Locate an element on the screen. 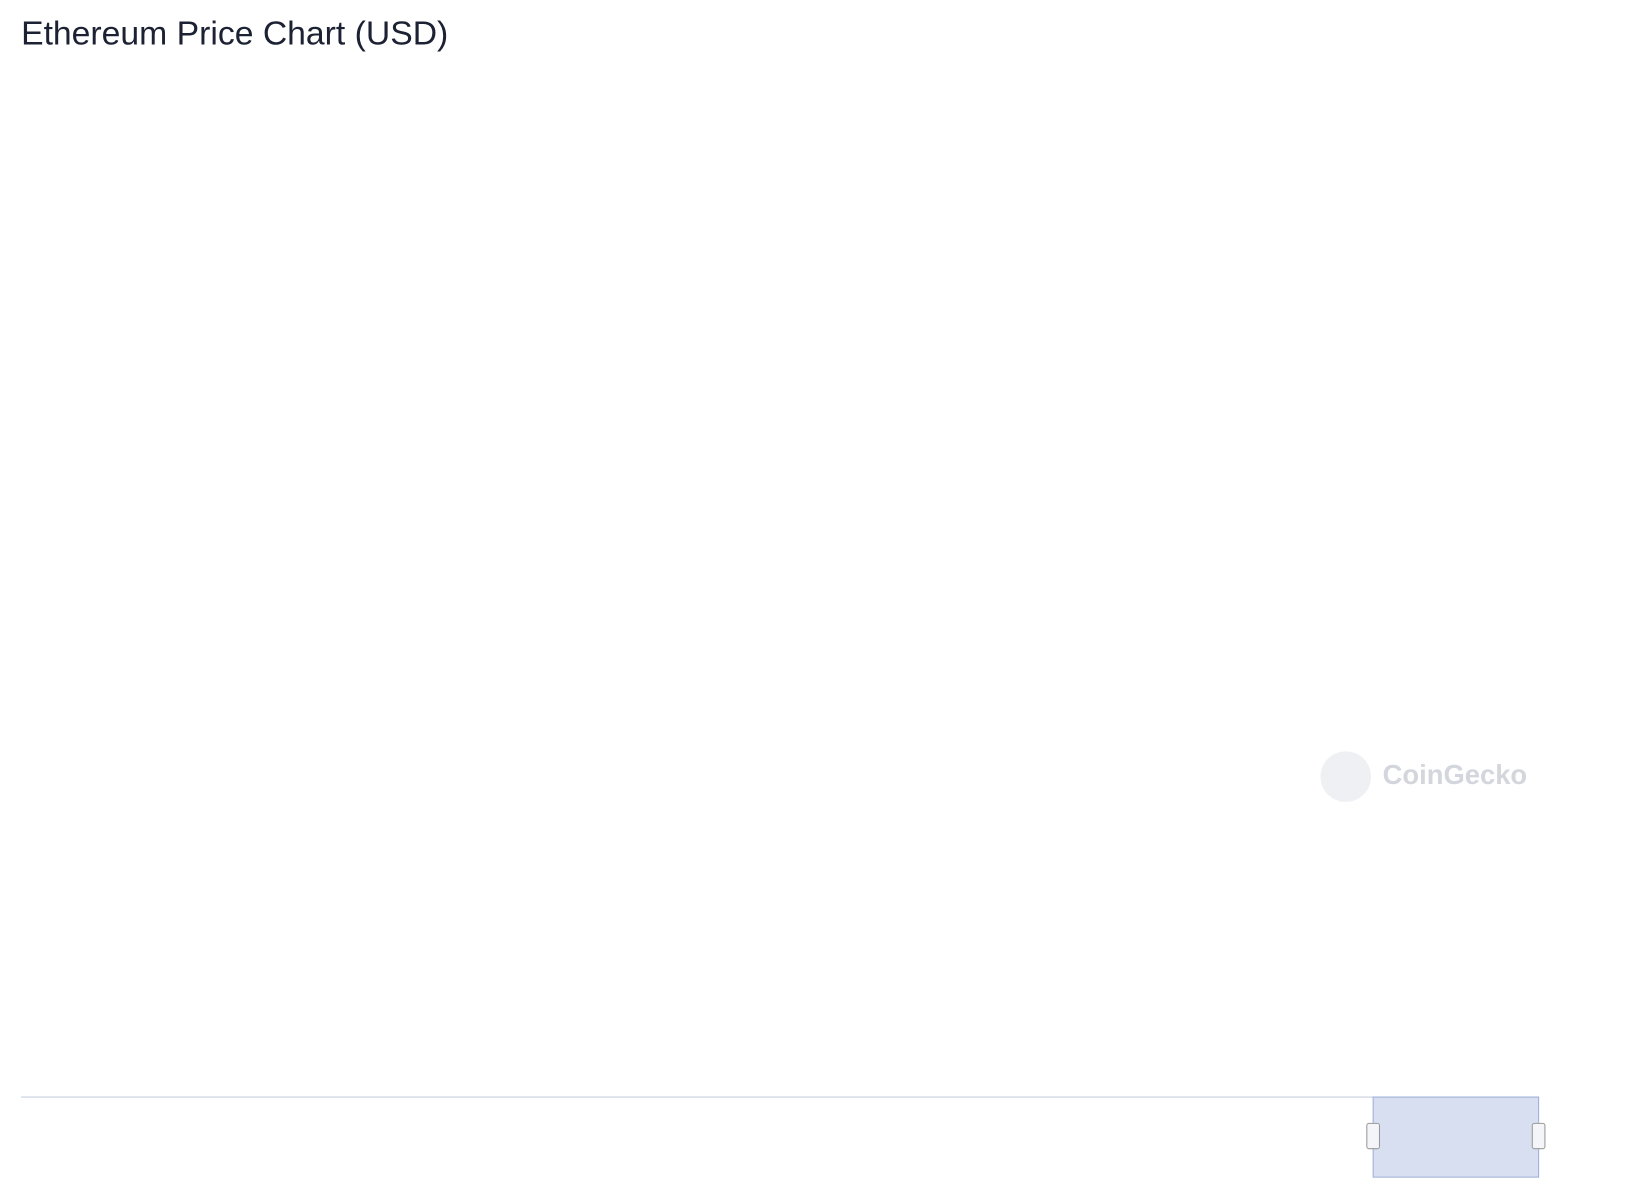  navigator-bg is located at coordinates (780, 1137).